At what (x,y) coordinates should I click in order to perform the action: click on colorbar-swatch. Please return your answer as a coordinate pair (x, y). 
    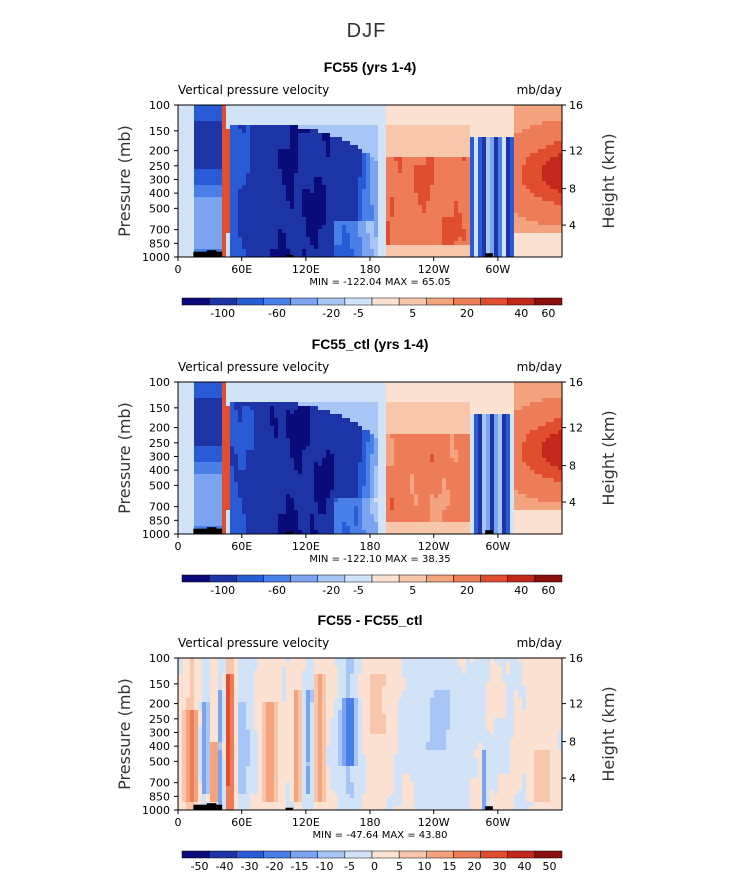
    Looking at the image, I should click on (412, 301).